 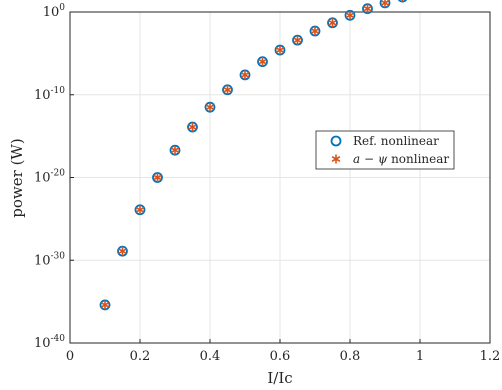 I want to click on legend-marker-asterisk, so click(x=336, y=159).